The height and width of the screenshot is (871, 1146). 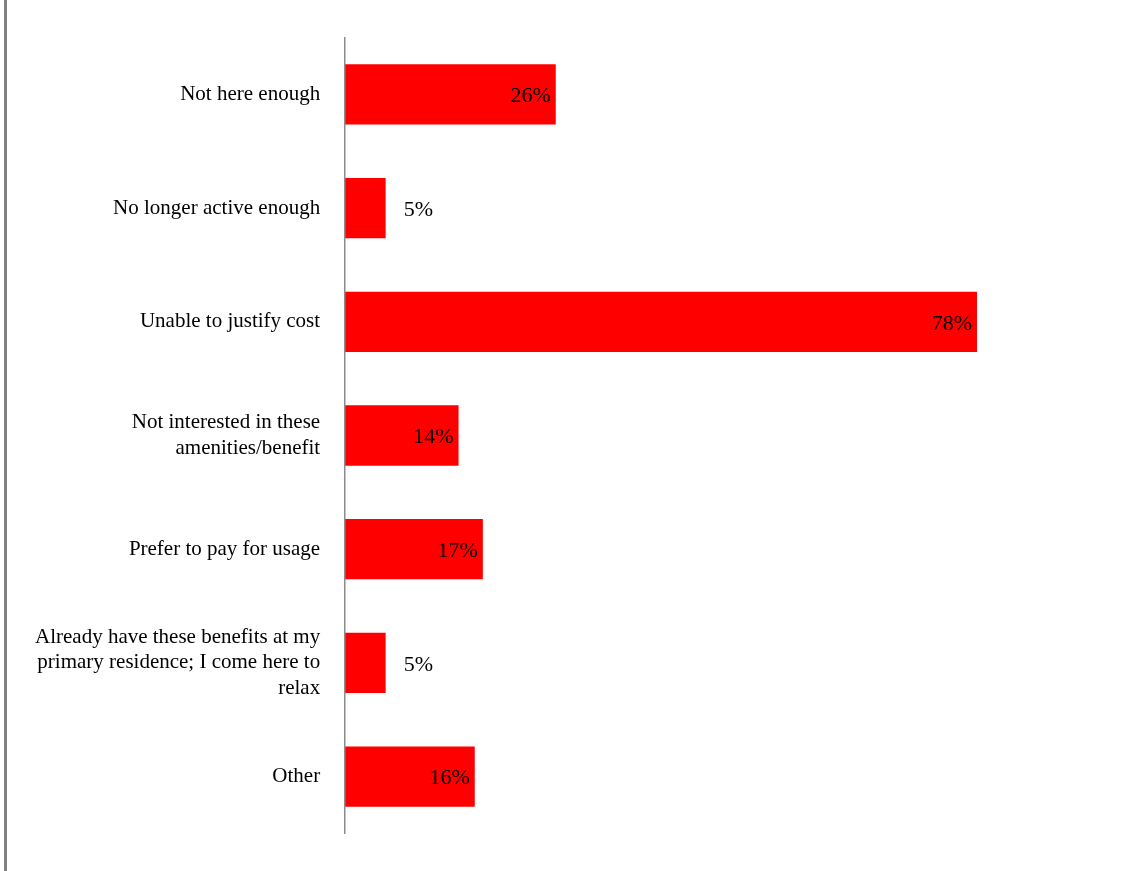 What do you see at coordinates (217, 206) in the screenshot?
I see `y-tick-label: No longer active enough` at bounding box center [217, 206].